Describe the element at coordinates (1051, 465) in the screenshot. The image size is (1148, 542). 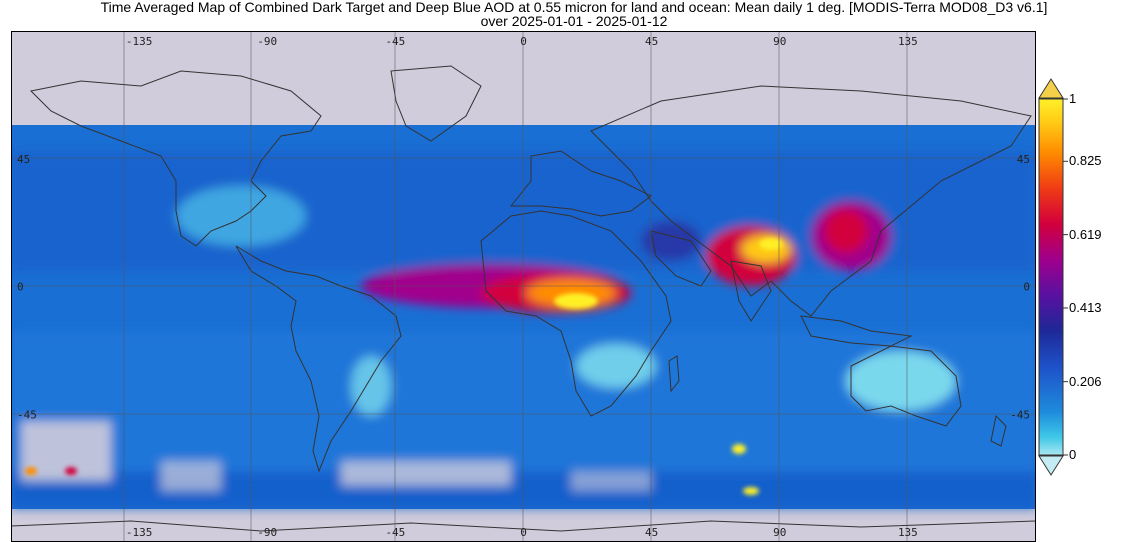
I see `colorbar-under-arrow` at that location.